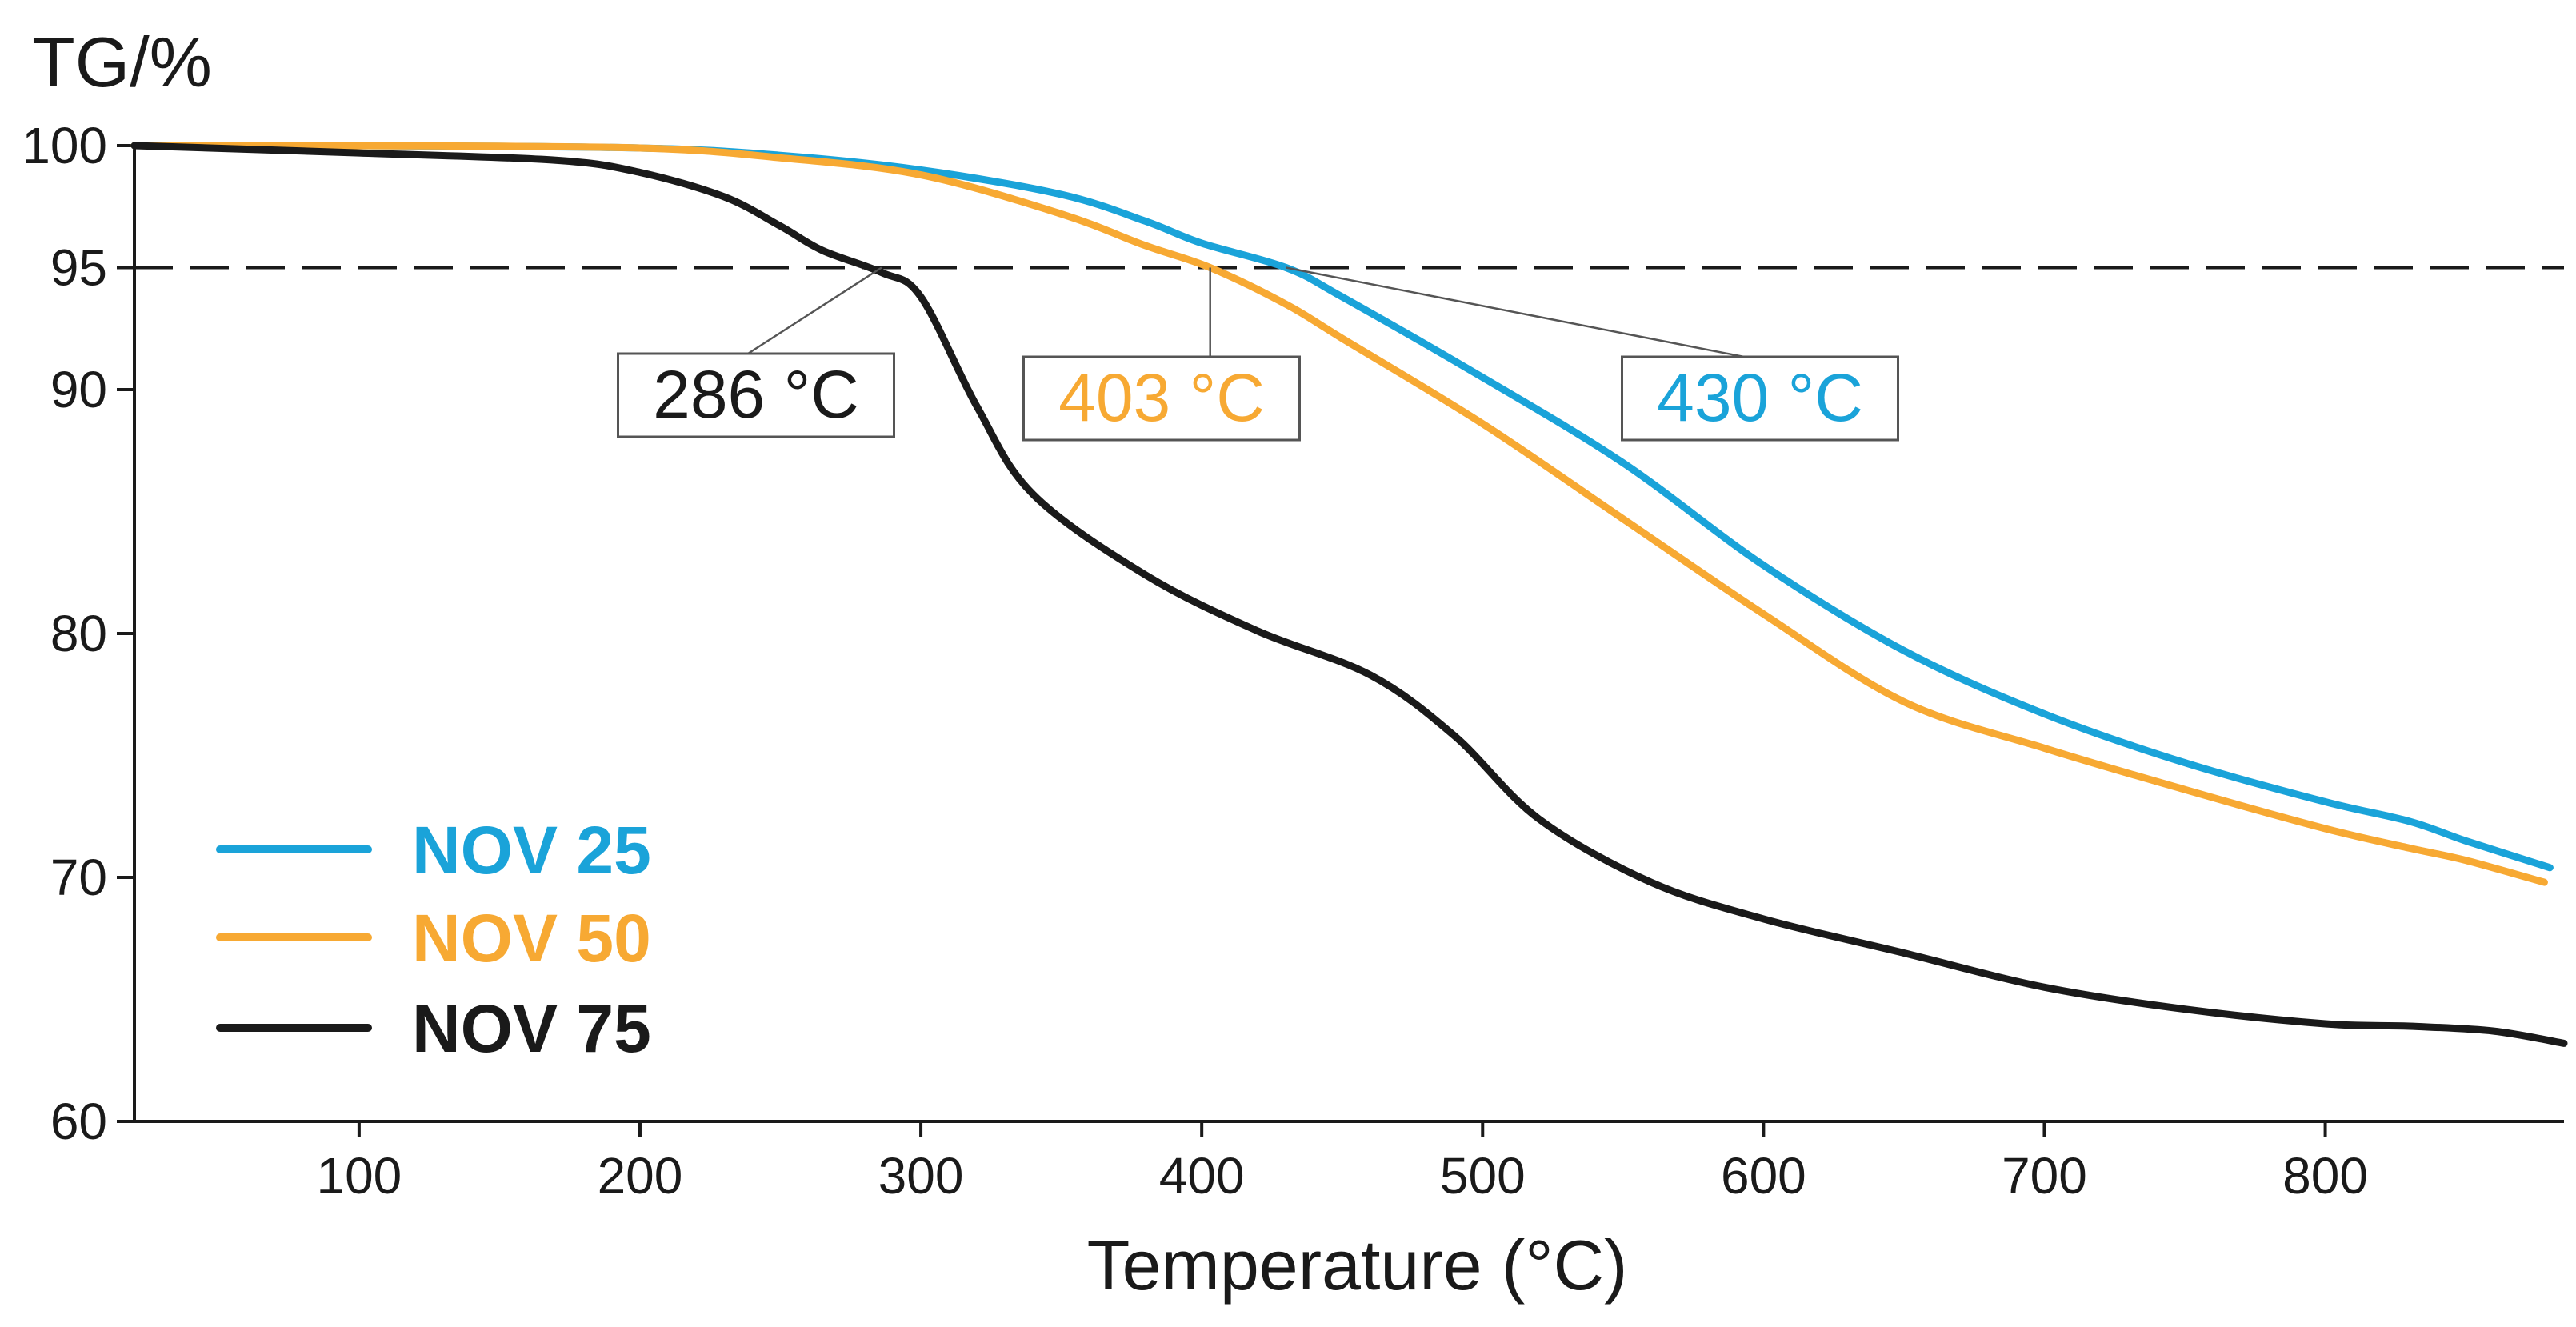  I want to click on callouts-group: 286 °C 403 °C 430 °C, so click(1258, 354).